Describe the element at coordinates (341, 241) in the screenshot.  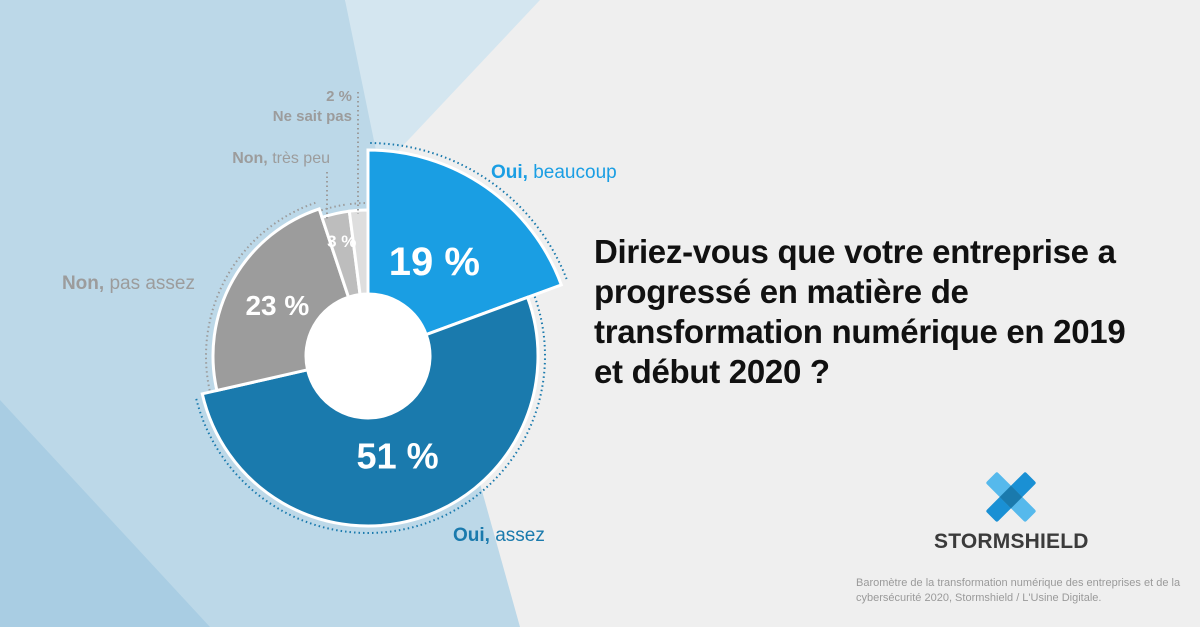
I see `value-label-non-tres-peu: 3 %` at that location.